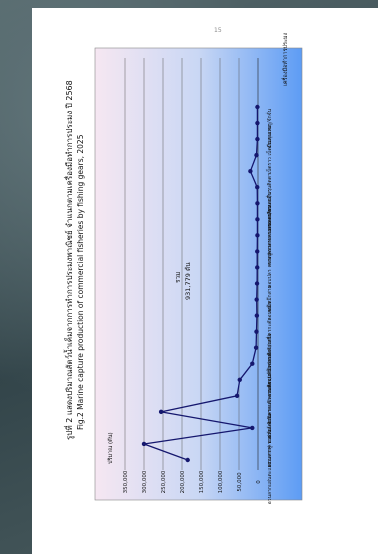  Describe the element at coordinates (270, 252) in the screenshot. I see `category-label: คราดหอยลาย` at that location.